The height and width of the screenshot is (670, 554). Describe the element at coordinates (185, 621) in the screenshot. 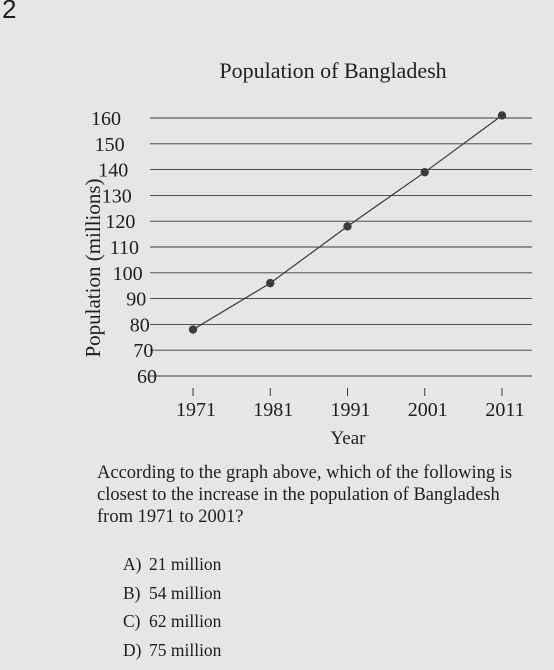

I see `choice-c-text: 62 million` at that location.